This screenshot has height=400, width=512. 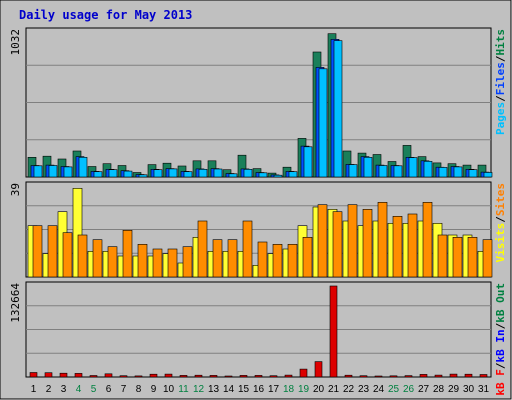 What do you see at coordinates (64, 389) in the screenshot?
I see `day-label: 3` at bounding box center [64, 389].